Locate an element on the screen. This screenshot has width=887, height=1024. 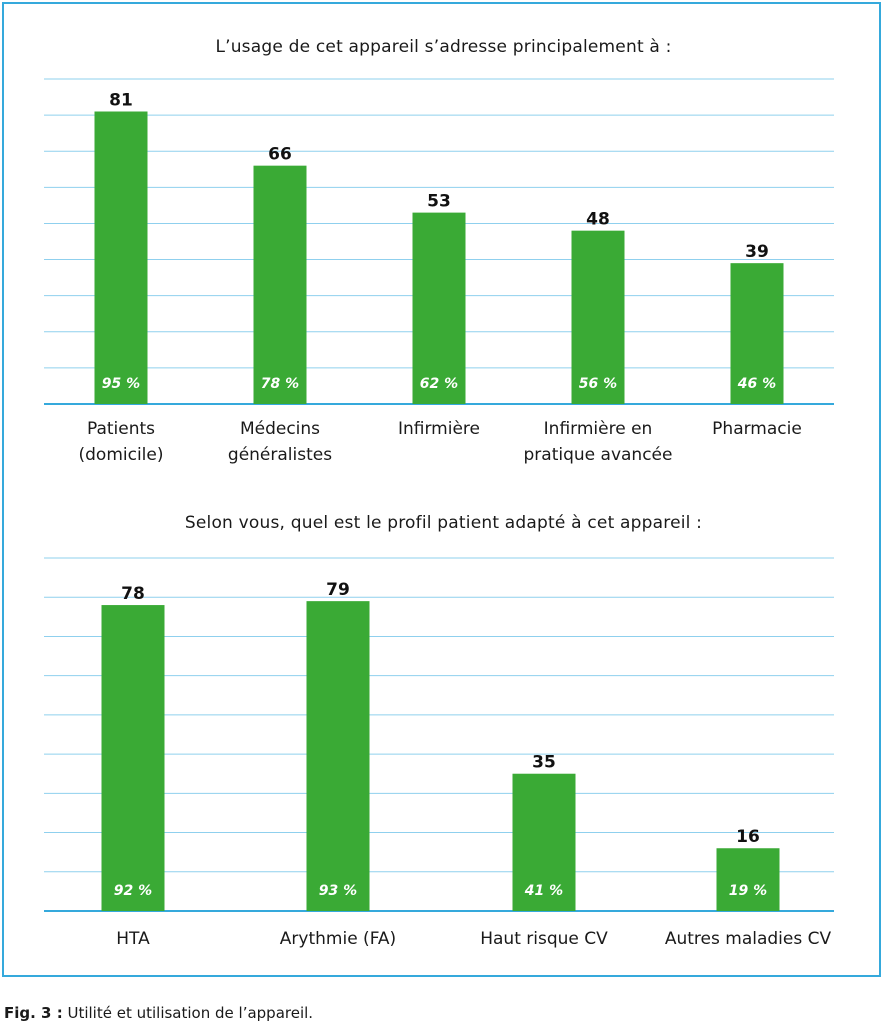
percent-label: 78 % is located at coordinates (280, 384).